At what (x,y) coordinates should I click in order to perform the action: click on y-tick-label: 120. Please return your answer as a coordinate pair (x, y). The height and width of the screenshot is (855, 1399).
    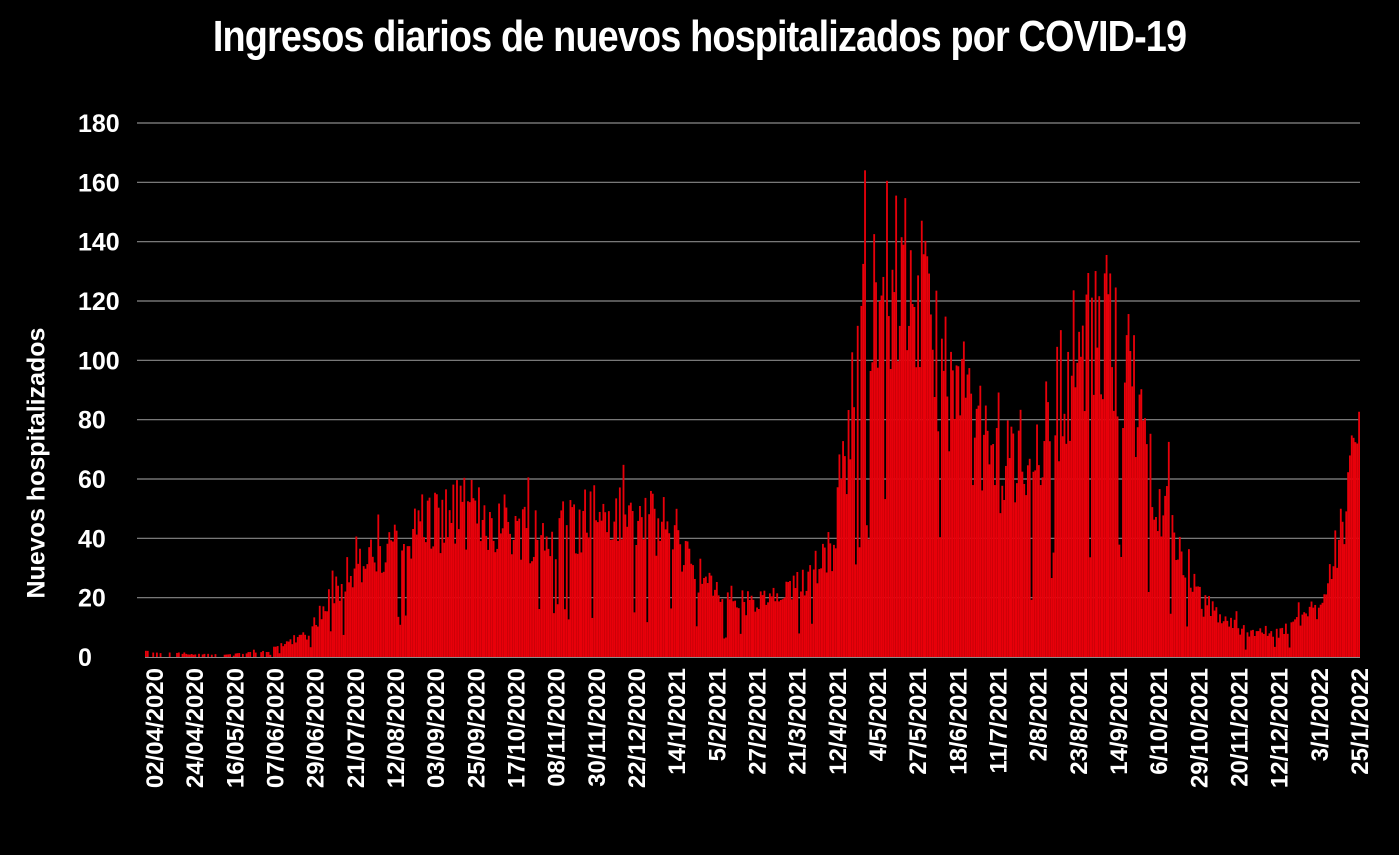
    Looking at the image, I should click on (99, 302).